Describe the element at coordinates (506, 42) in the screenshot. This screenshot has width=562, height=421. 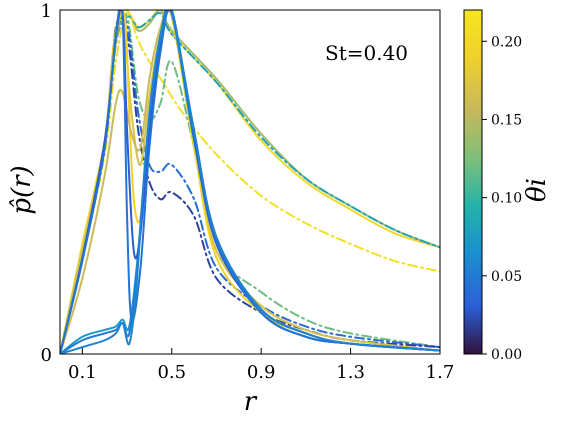
I see `colorbar-tick-label: 0.20` at that location.